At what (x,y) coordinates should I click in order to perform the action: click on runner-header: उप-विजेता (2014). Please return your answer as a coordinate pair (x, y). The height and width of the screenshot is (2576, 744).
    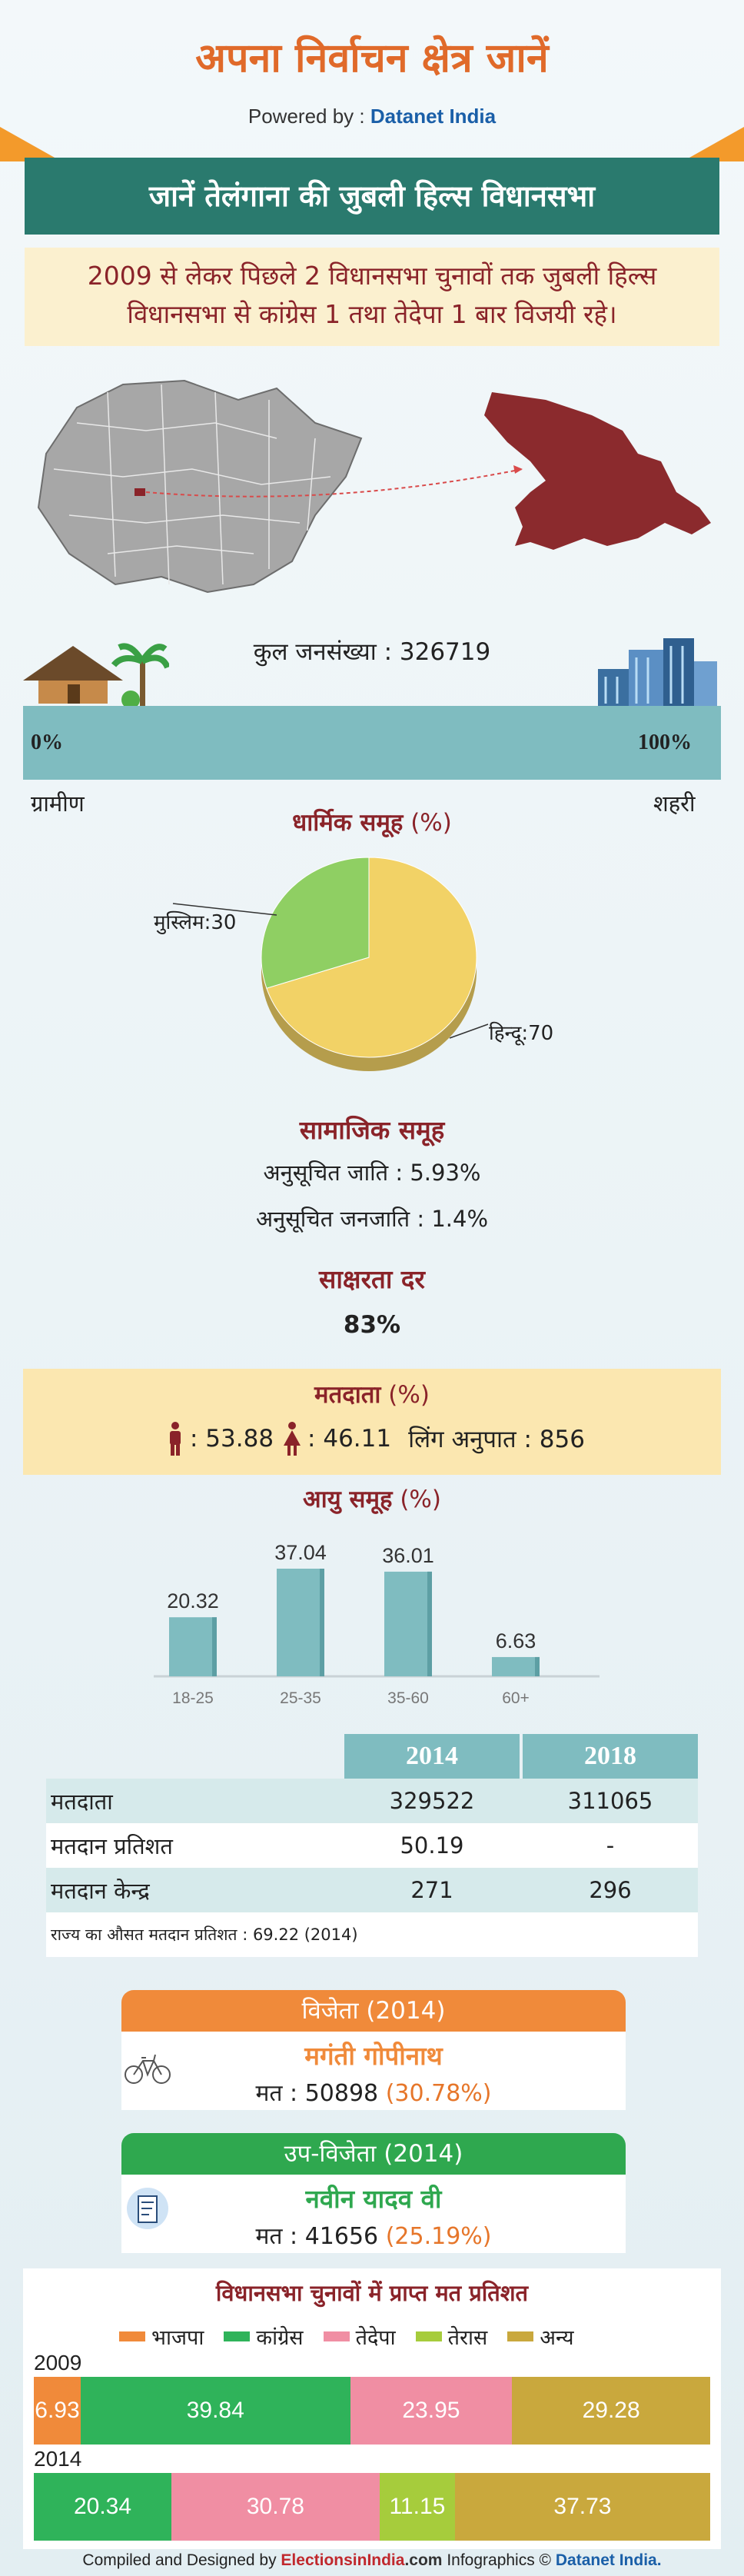
    Looking at the image, I should click on (373, 2154).